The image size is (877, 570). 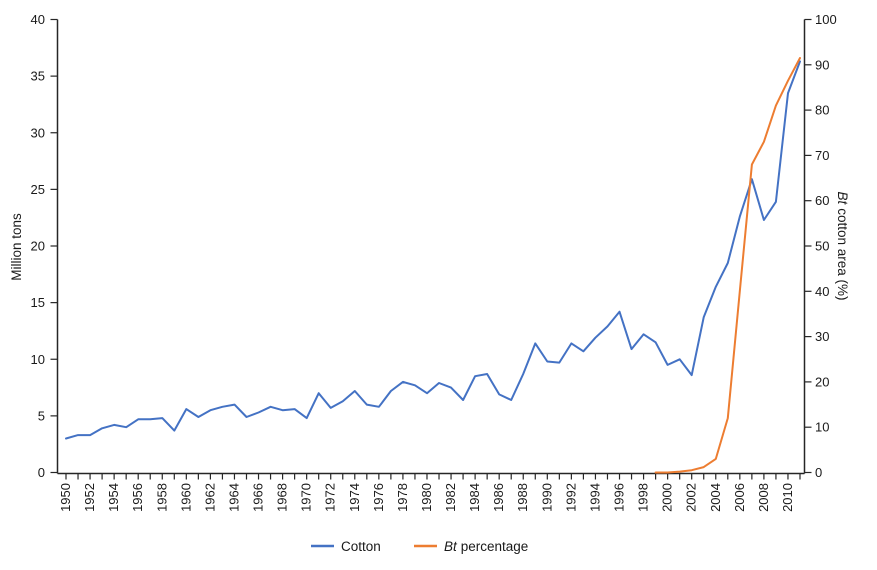 I want to click on left-axis-title: Million tons, so click(x=16, y=247).